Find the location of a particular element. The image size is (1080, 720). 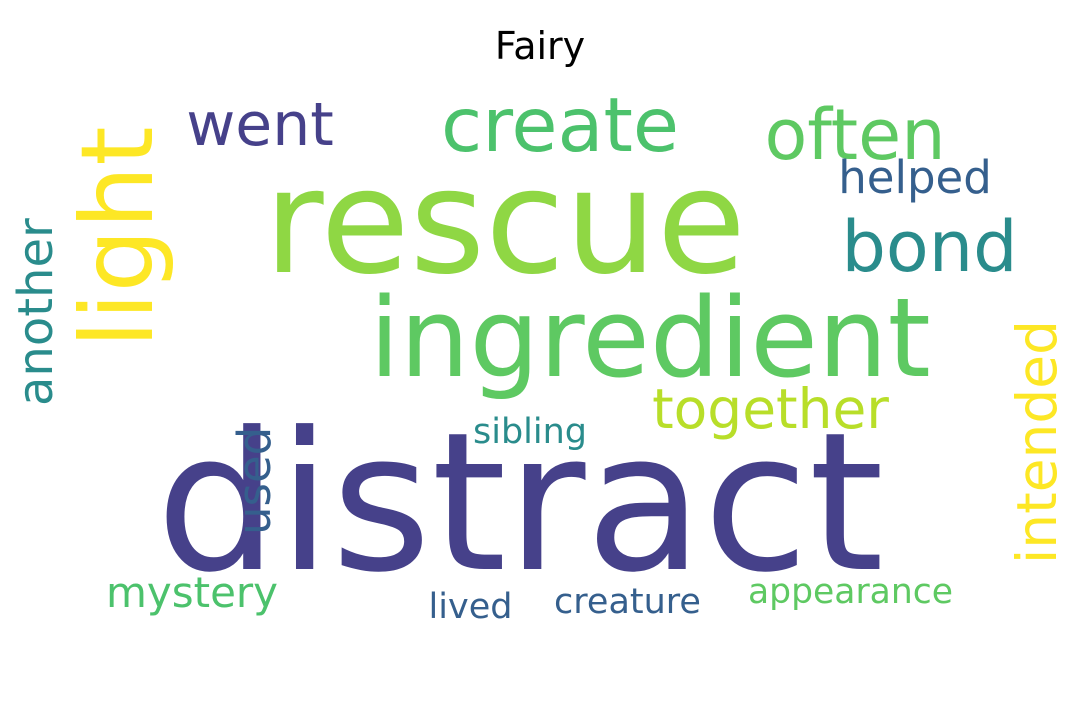

word-ingredient: ingredient is located at coordinates (650, 338).